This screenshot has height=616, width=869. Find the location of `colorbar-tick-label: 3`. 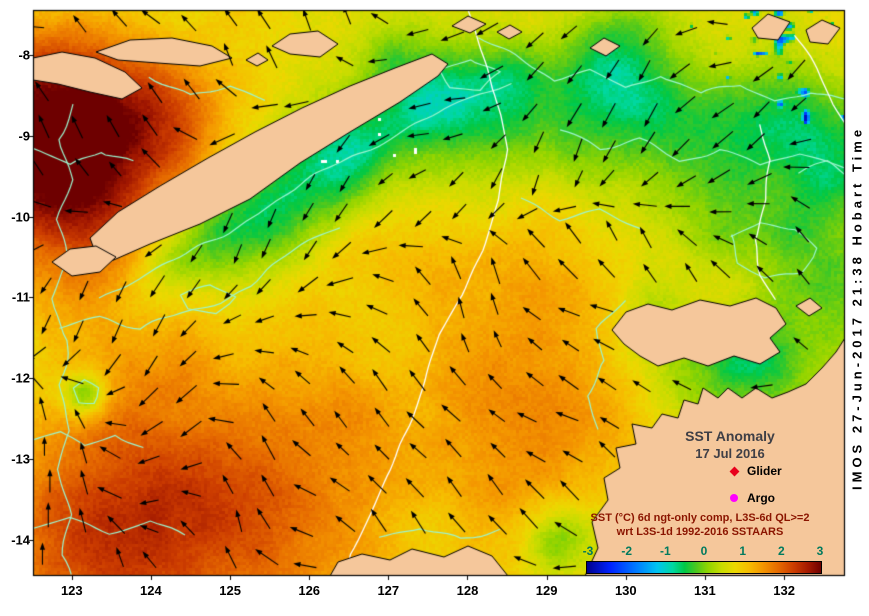

colorbar-tick-label: 3 is located at coordinates (820, 551).